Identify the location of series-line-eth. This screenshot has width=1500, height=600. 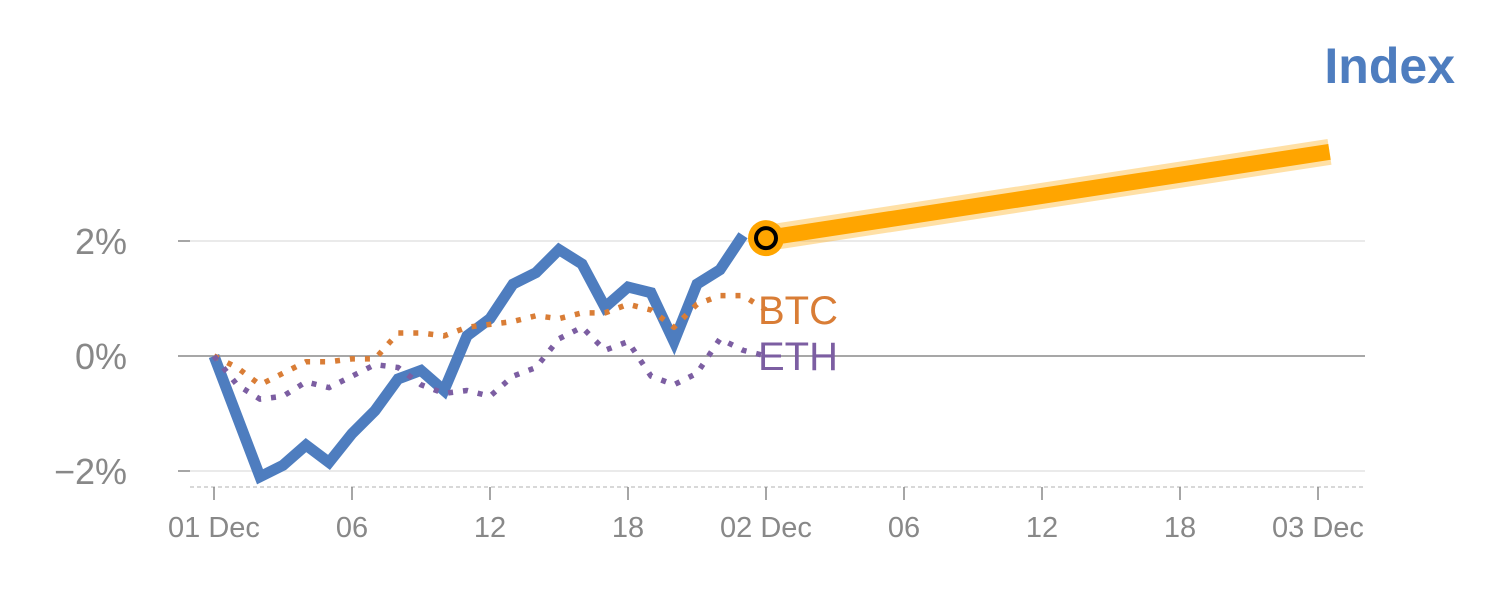
(489, 363).